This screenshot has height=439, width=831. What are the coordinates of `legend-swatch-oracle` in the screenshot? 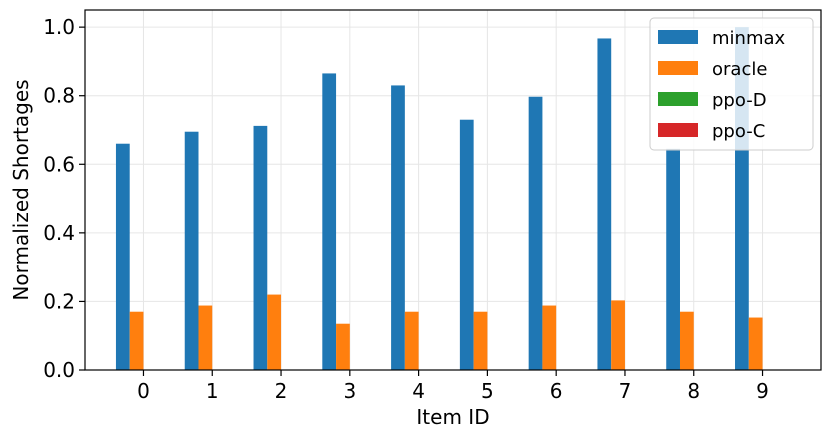 It's located at (678, 68).